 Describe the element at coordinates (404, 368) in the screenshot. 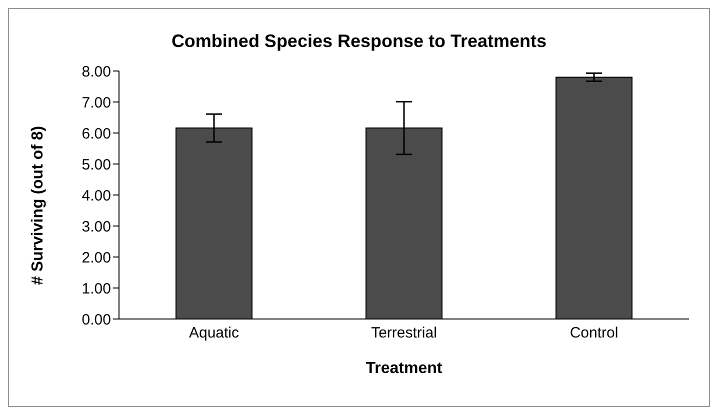

I see `x-axis-title: Treatment` at that location.